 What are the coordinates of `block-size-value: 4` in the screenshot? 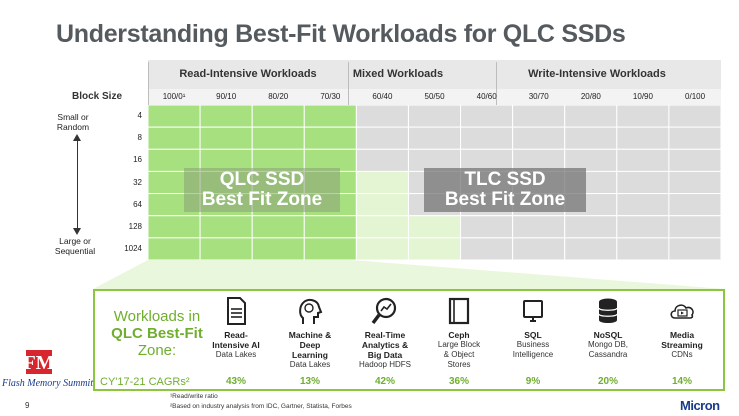 It's located at (139, 116).